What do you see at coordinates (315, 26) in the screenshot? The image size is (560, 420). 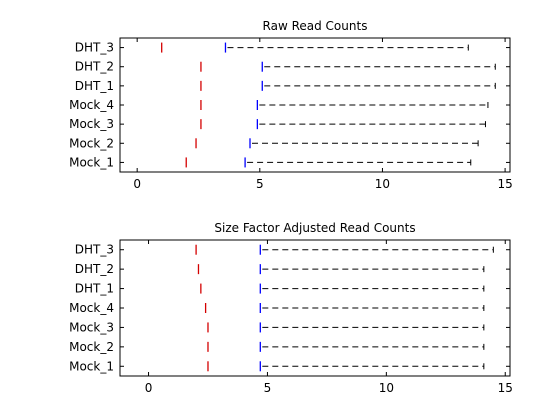 I see `chart-title: Raw Read Counts` at bounding box center [315, 26].